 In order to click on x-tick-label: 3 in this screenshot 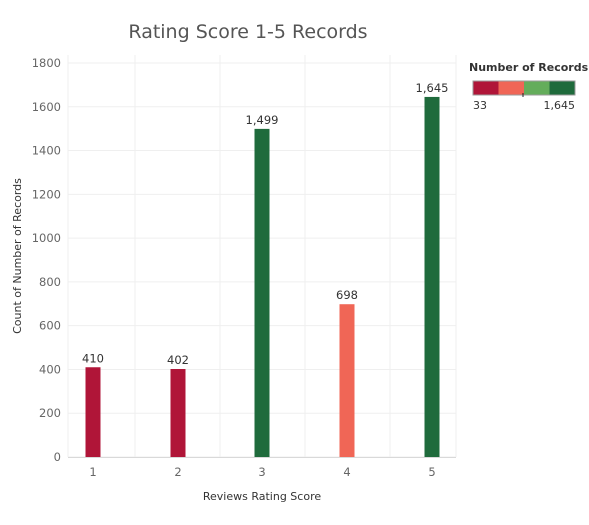, I will do `click(261, 472)`.